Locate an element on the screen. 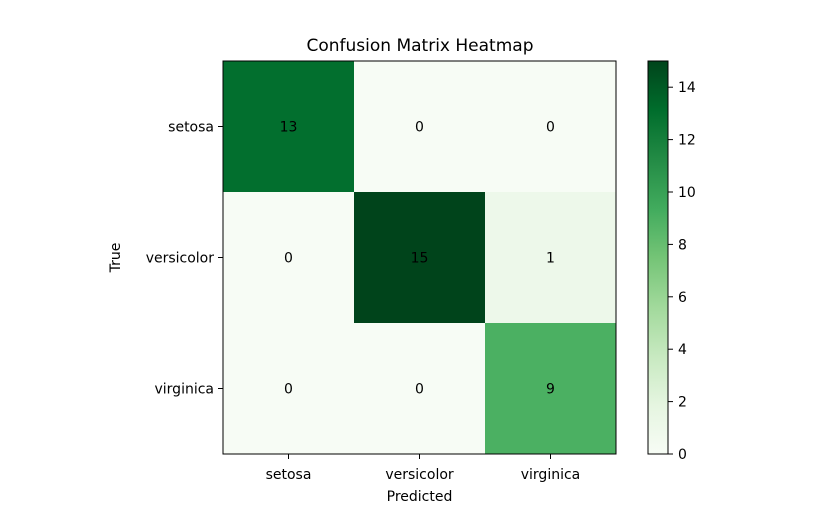 The height and width of the screenshot is (510, 826). colorbar-tick-label: 10 is located at coordinates (687, 193).